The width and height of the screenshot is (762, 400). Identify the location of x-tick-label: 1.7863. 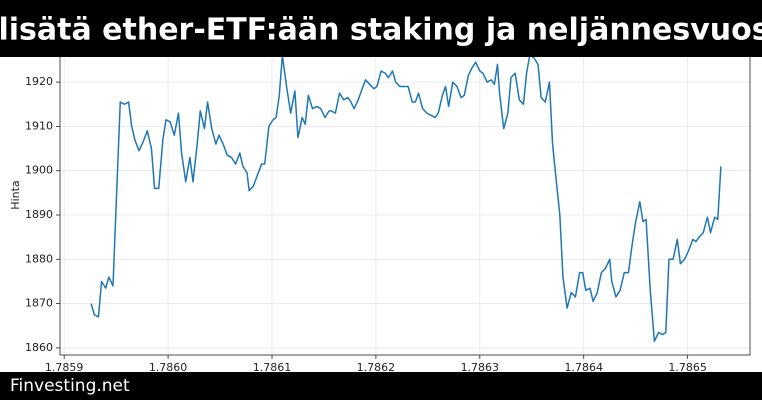
(480, 367).